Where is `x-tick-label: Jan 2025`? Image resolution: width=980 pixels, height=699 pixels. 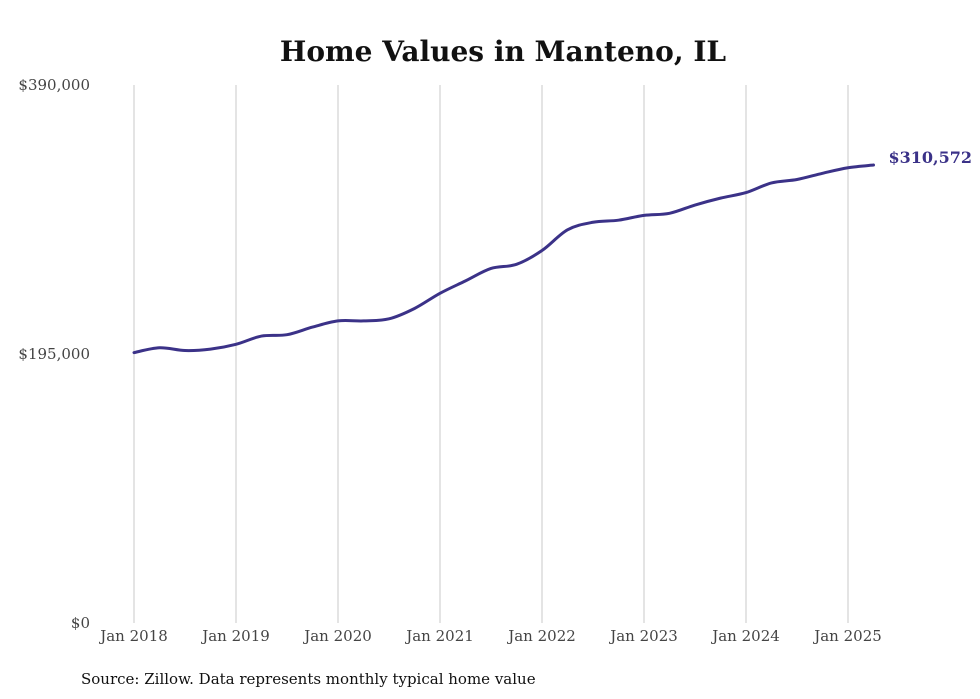 x-tick-label: Jan 2025 is located at coordinates (847, 636).